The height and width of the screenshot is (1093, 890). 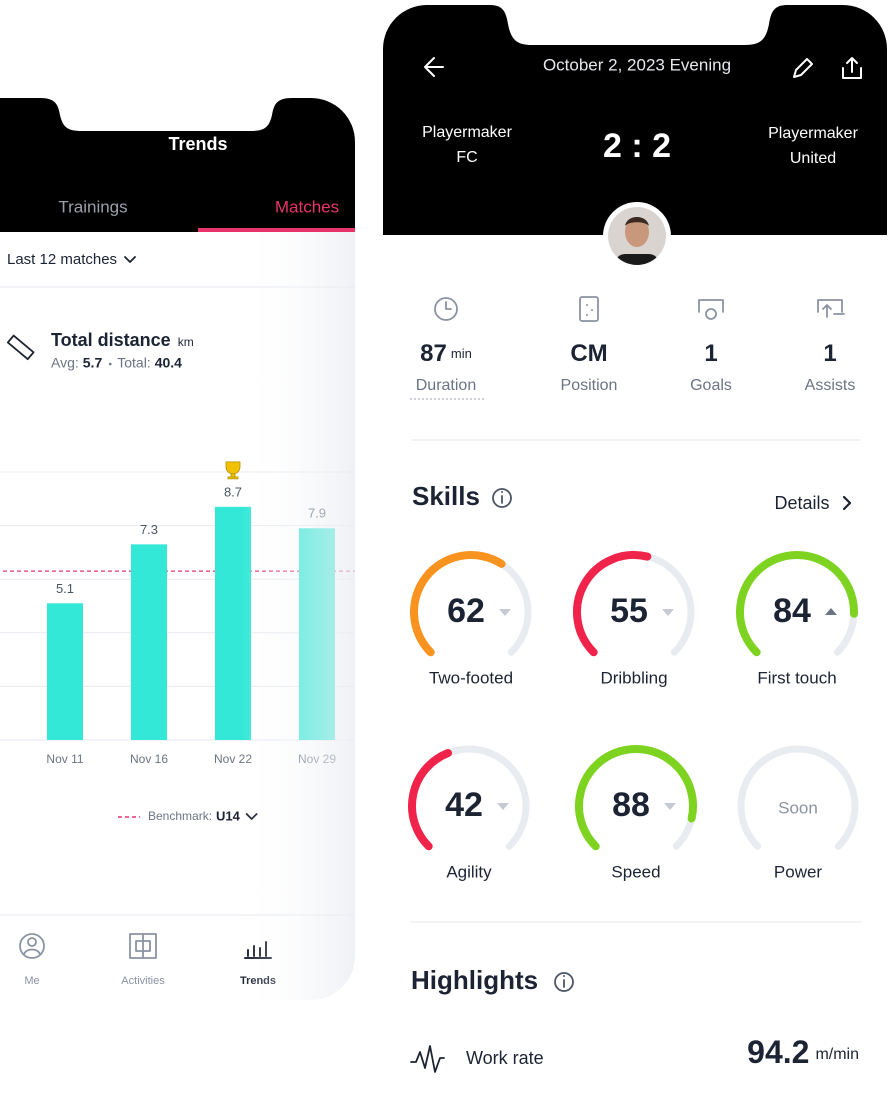 What do you see at coordinates (813, 158) in the screenshot?
I see `team-name: United` at bounding box center [813, 158].